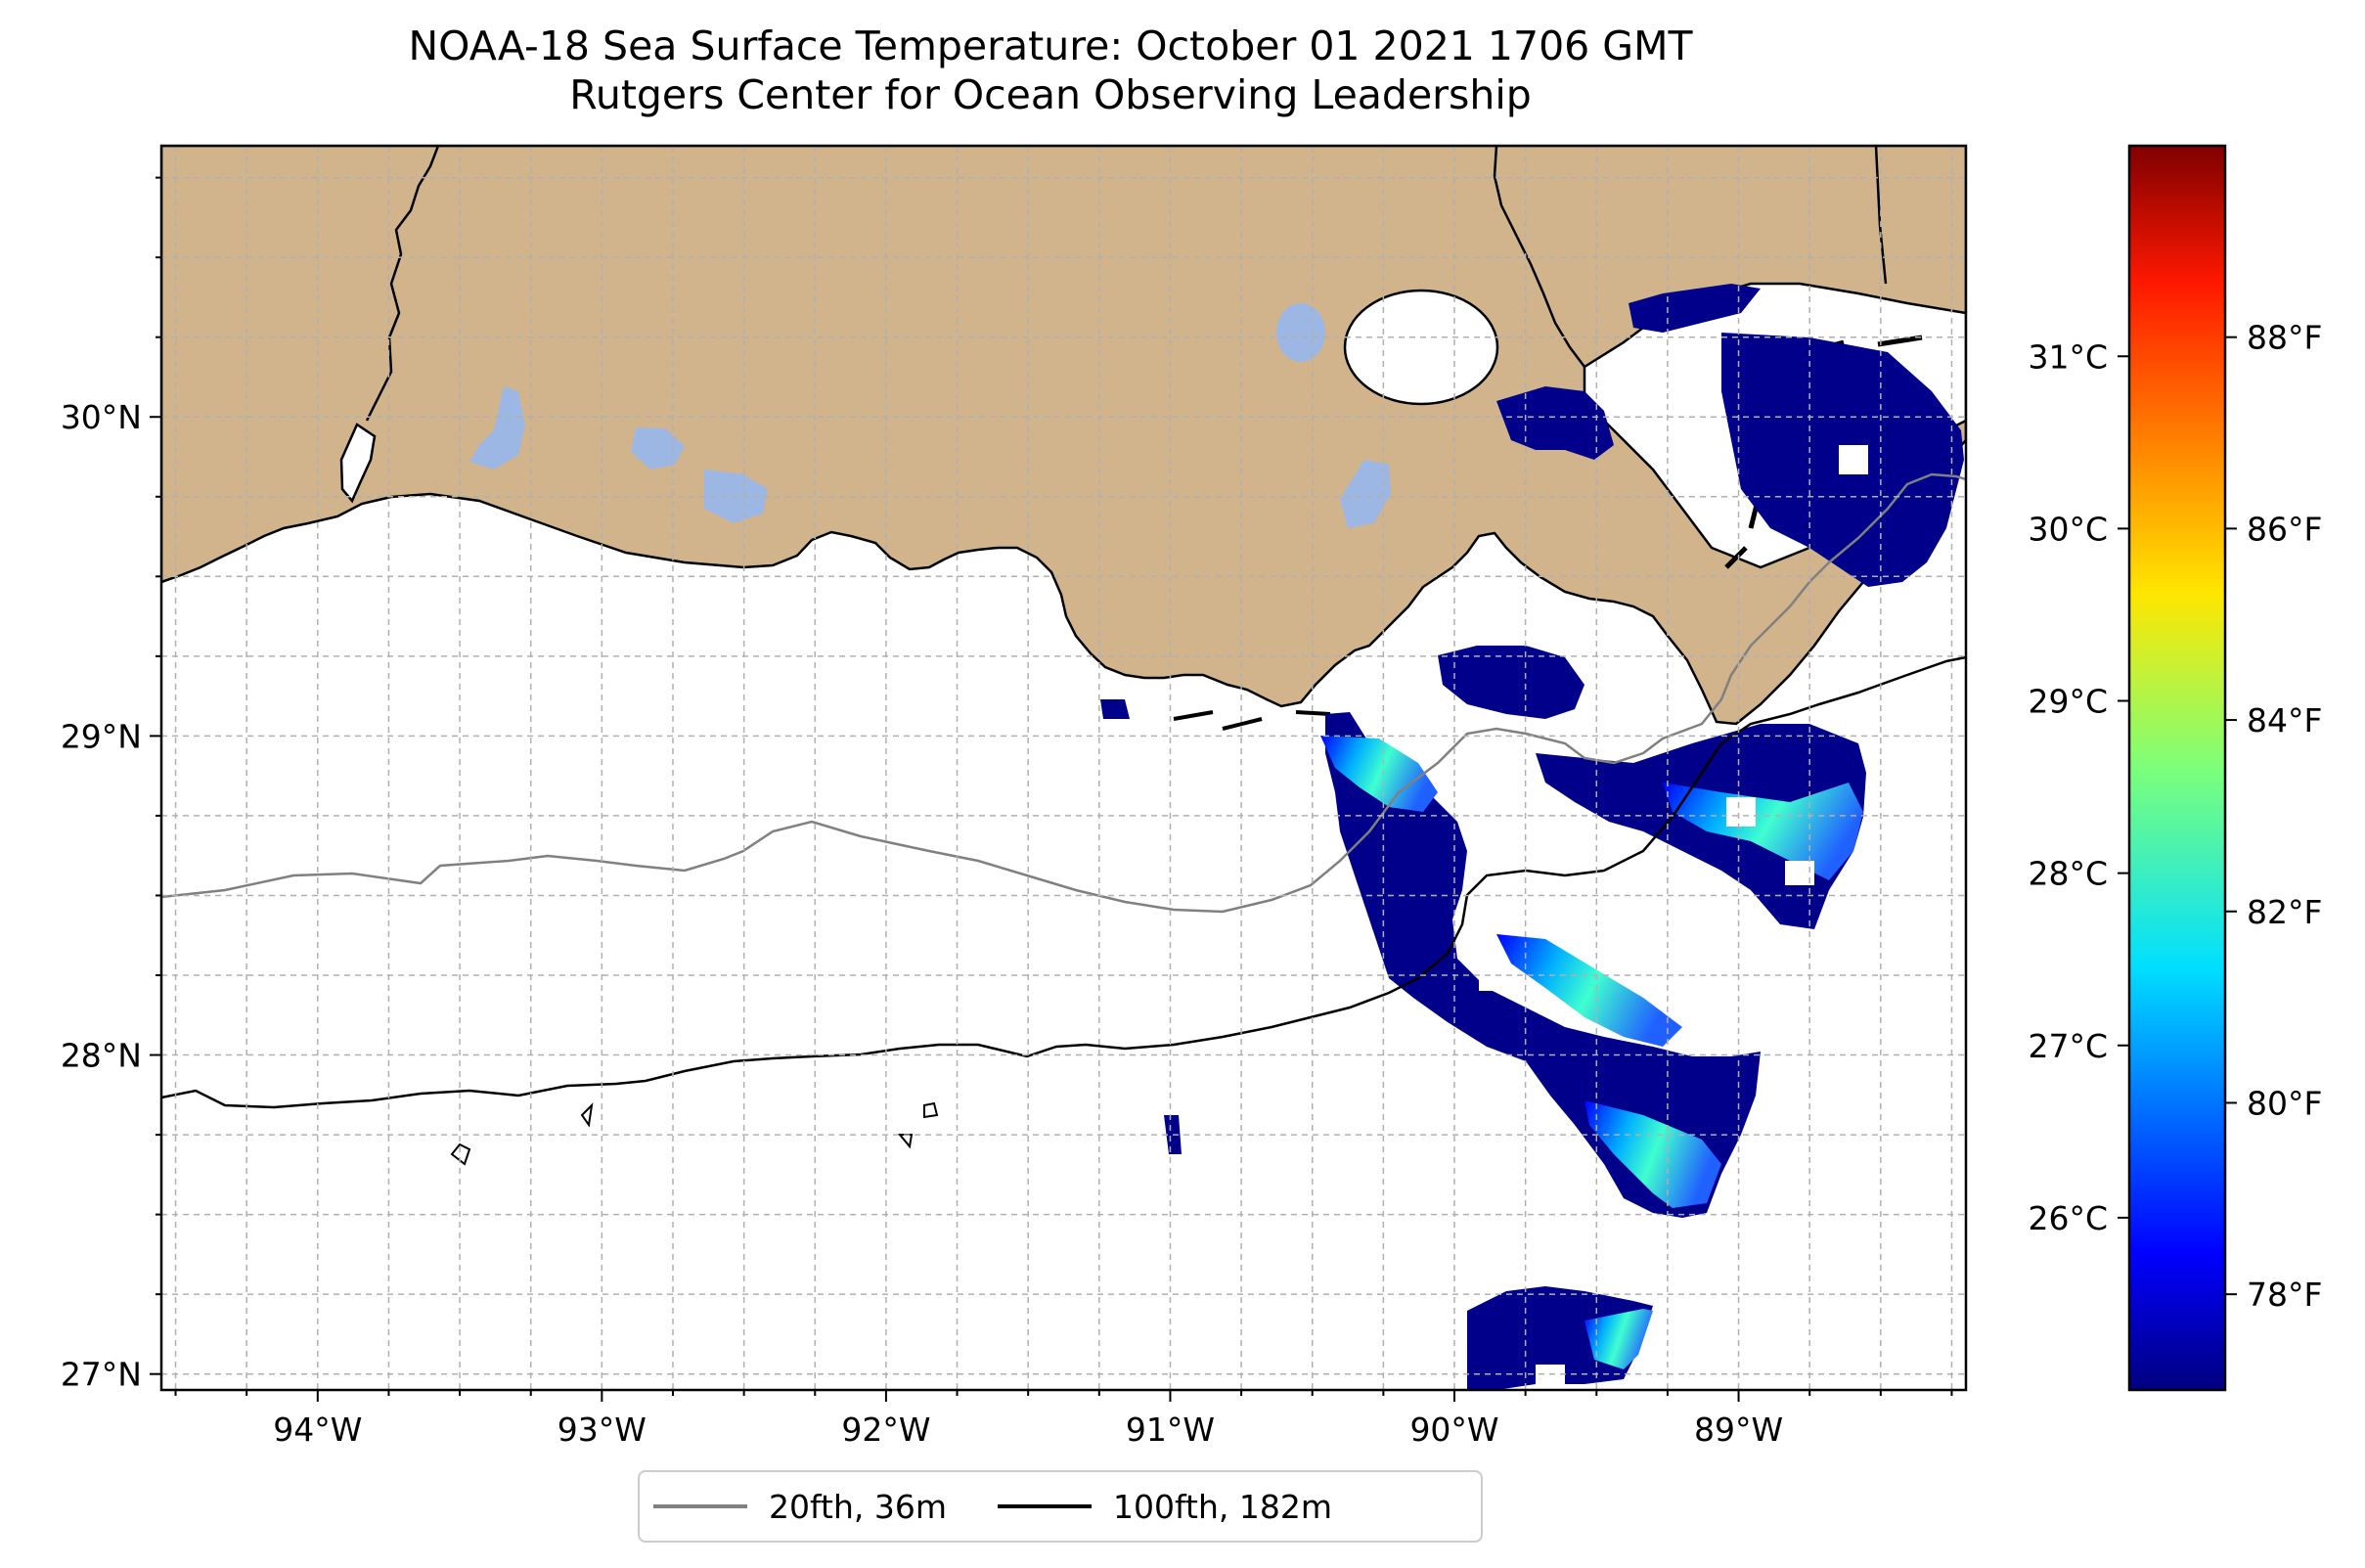  Describe the element at coordinates (602, 1430) in the screenshot. I see `lon-tick-label: 93°W` at that location.